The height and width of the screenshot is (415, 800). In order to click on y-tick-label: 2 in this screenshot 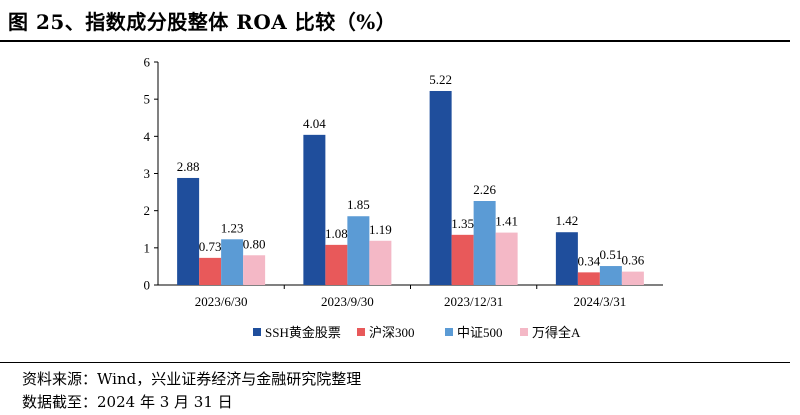, I will do `click(147, 210)`.